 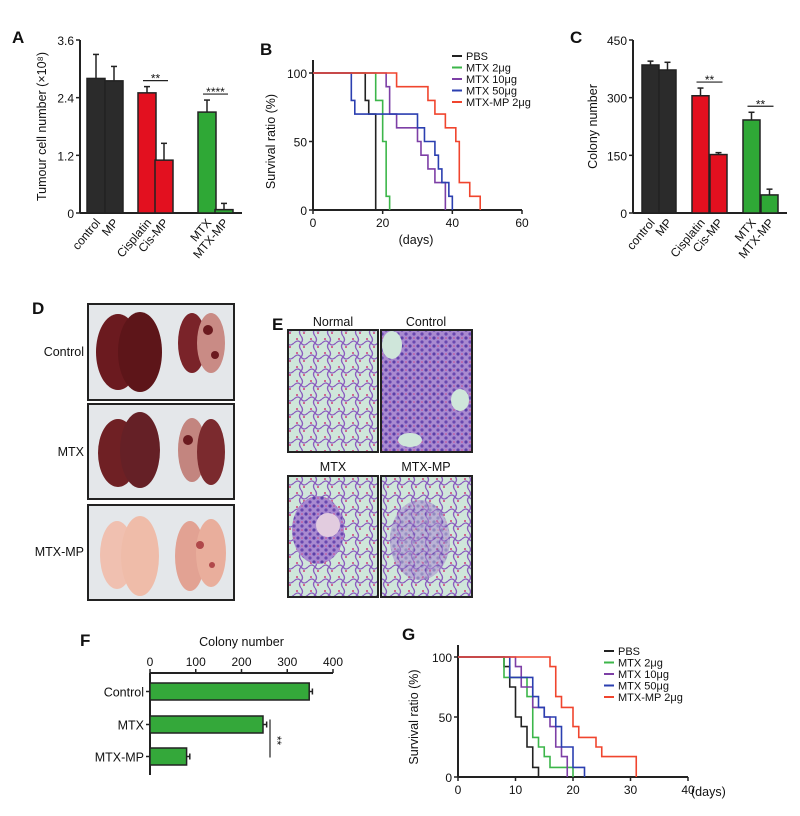 I want to click on x-tick-label: 300, so click(x=287, y=662).